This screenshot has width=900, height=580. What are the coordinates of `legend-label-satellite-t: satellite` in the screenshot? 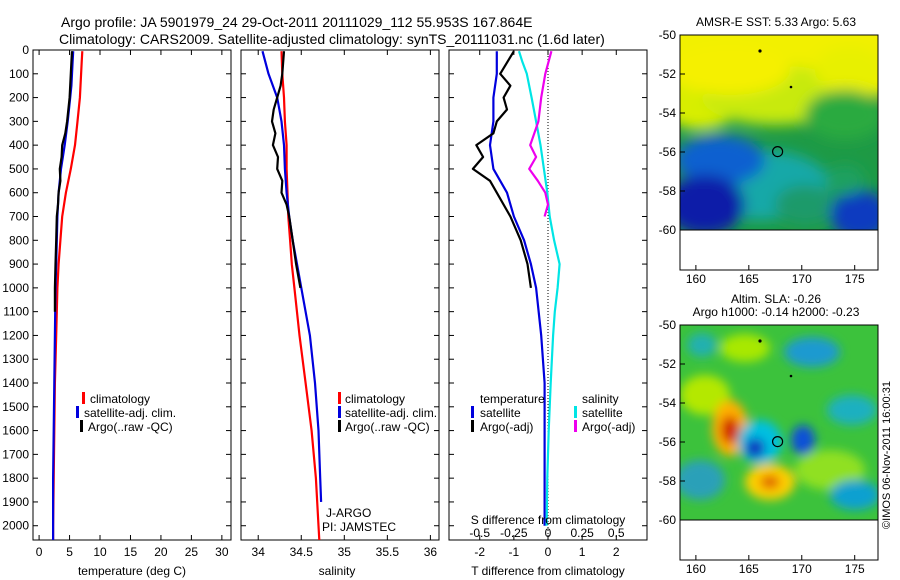 It's located at (500, 413).